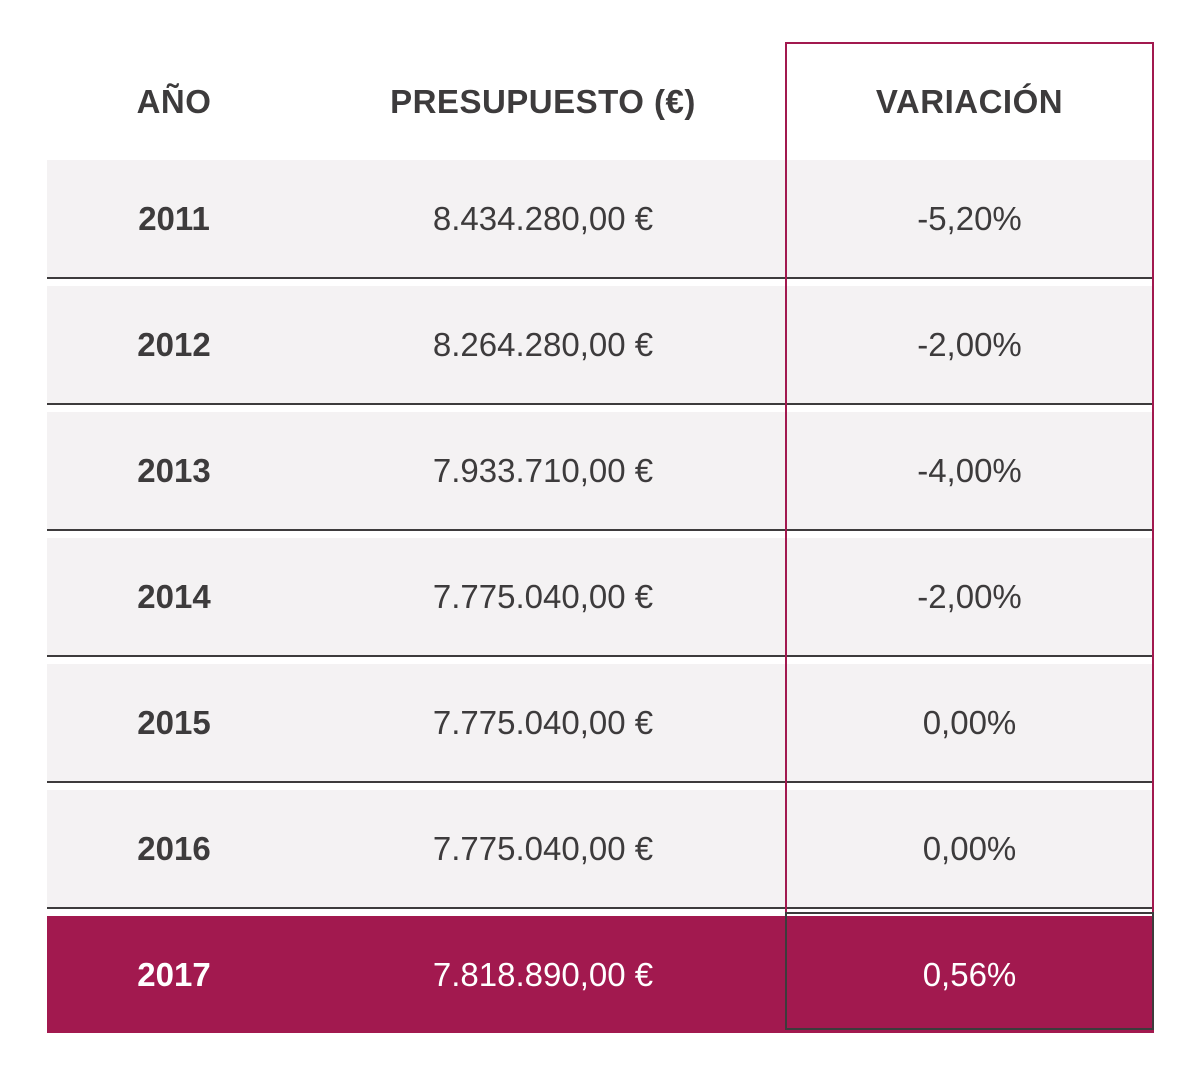 The height and width of the screenshot is (1073, 1200). What do you see at coordinates (174, 218) in the screenshot?
I see `row-year: 2011` at bounding box center [174, 218].